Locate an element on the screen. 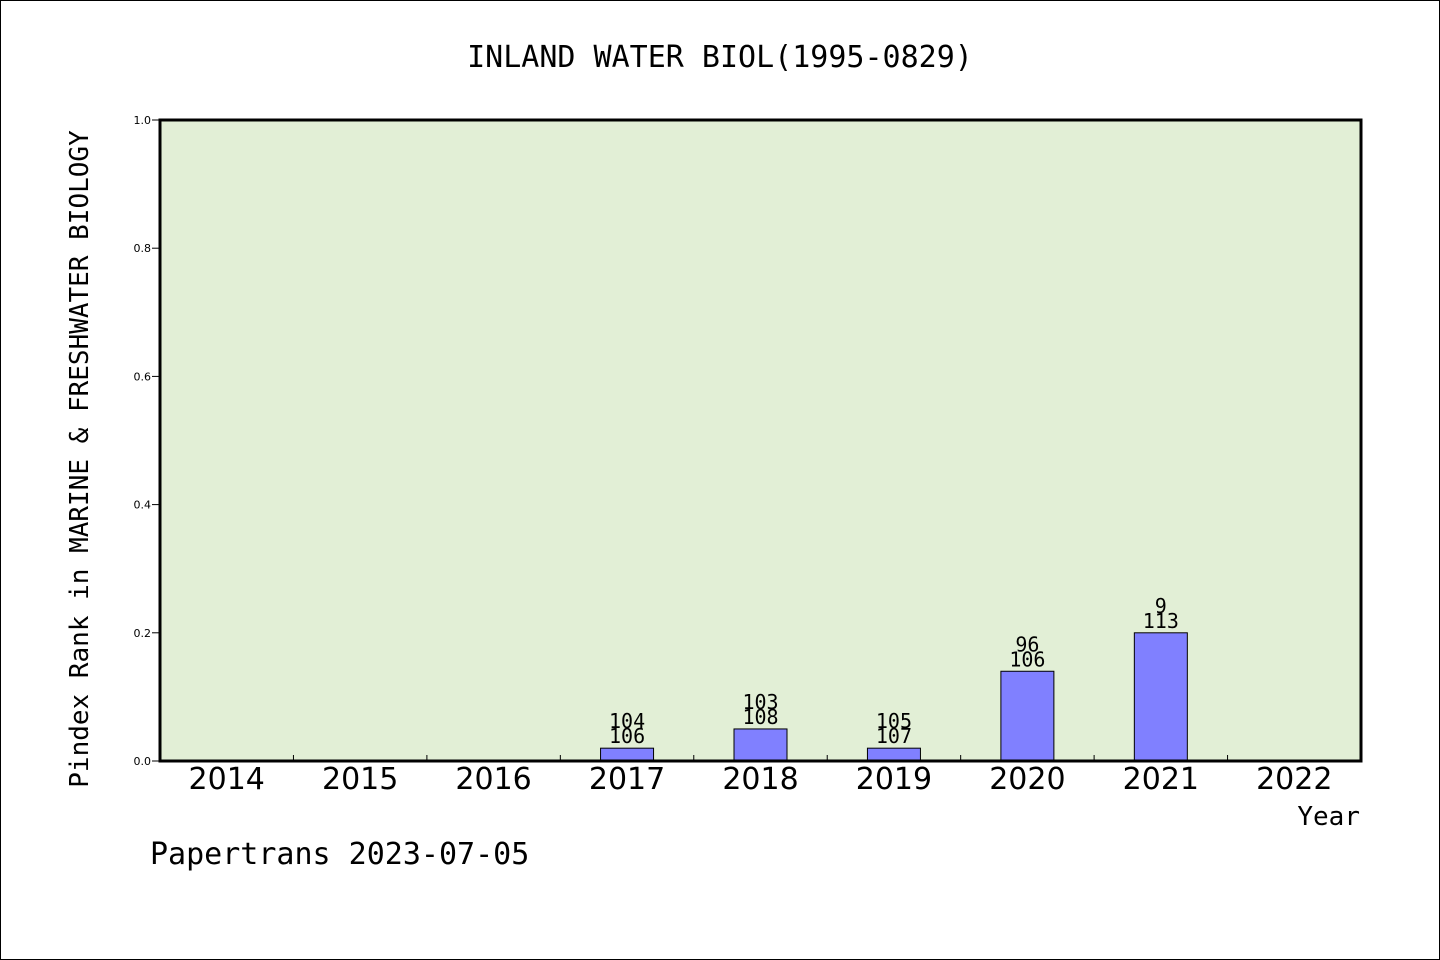 This screenshot has width=1440, height=960. x-tick-label: 2017 is located at coordinates (627, 779).